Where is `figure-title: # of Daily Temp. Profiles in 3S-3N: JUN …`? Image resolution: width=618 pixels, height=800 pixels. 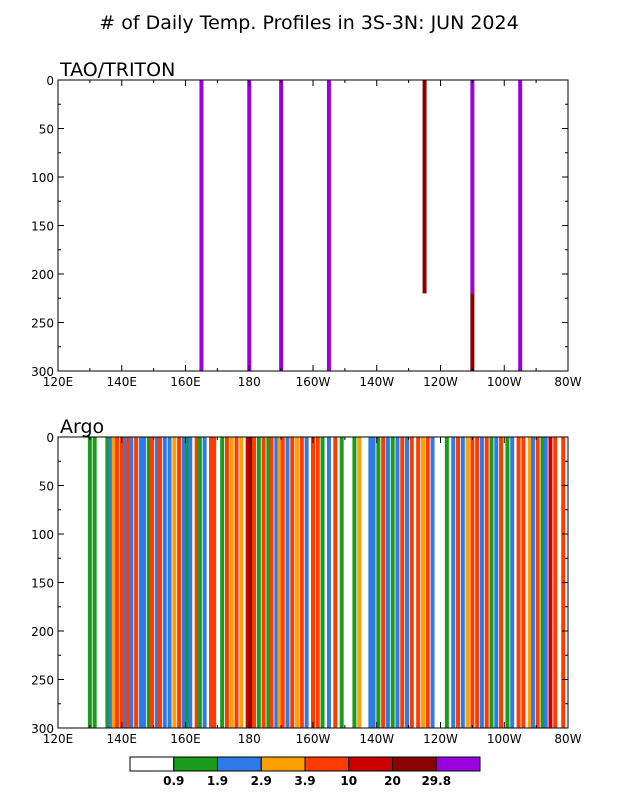 figure-title: # of Daily Temp. Profiles in 3S-3N: JUN … is located at coordinates (308, 23).